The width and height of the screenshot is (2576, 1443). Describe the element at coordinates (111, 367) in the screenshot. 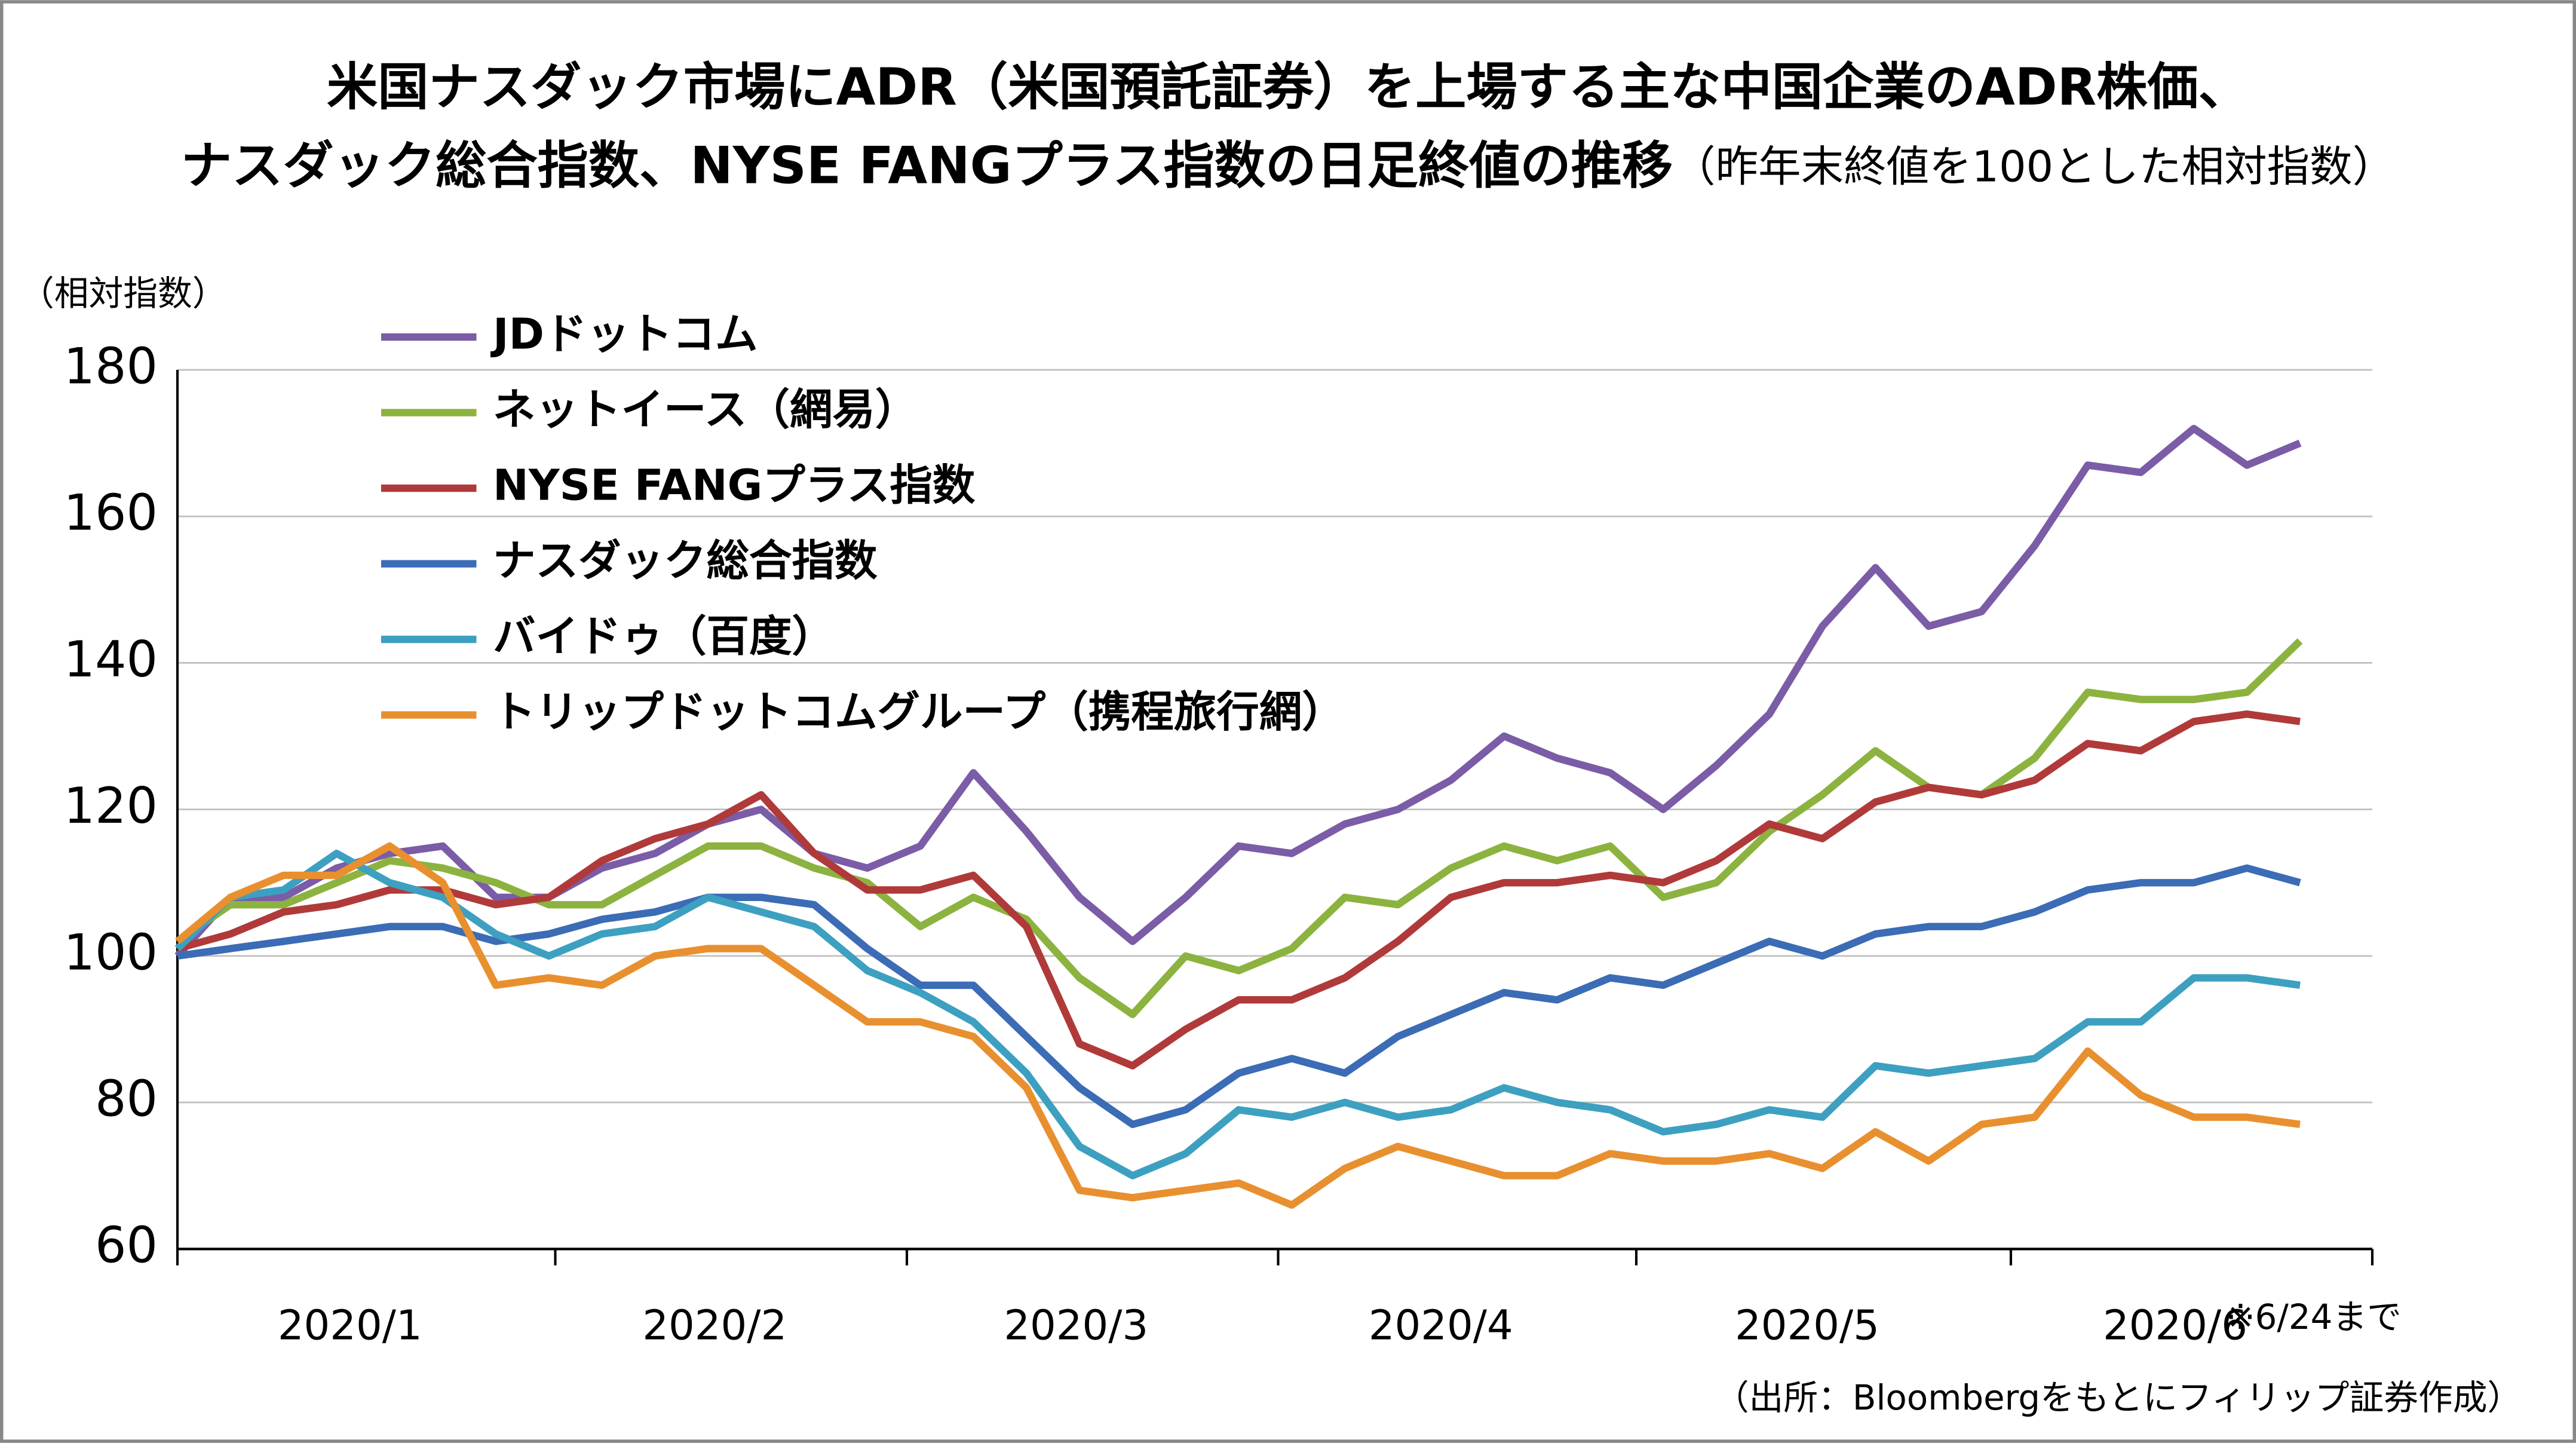

I see `y-tick-label: 180` at that location.